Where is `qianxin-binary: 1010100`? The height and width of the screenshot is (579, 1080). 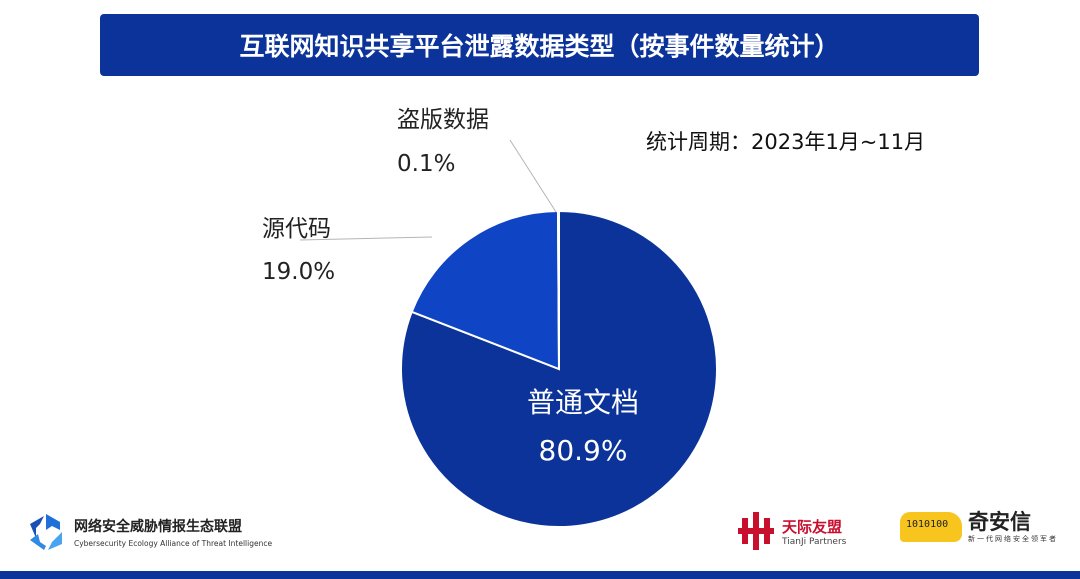
qianxin-binary: 1010100 is located at coordinates (927, 524).